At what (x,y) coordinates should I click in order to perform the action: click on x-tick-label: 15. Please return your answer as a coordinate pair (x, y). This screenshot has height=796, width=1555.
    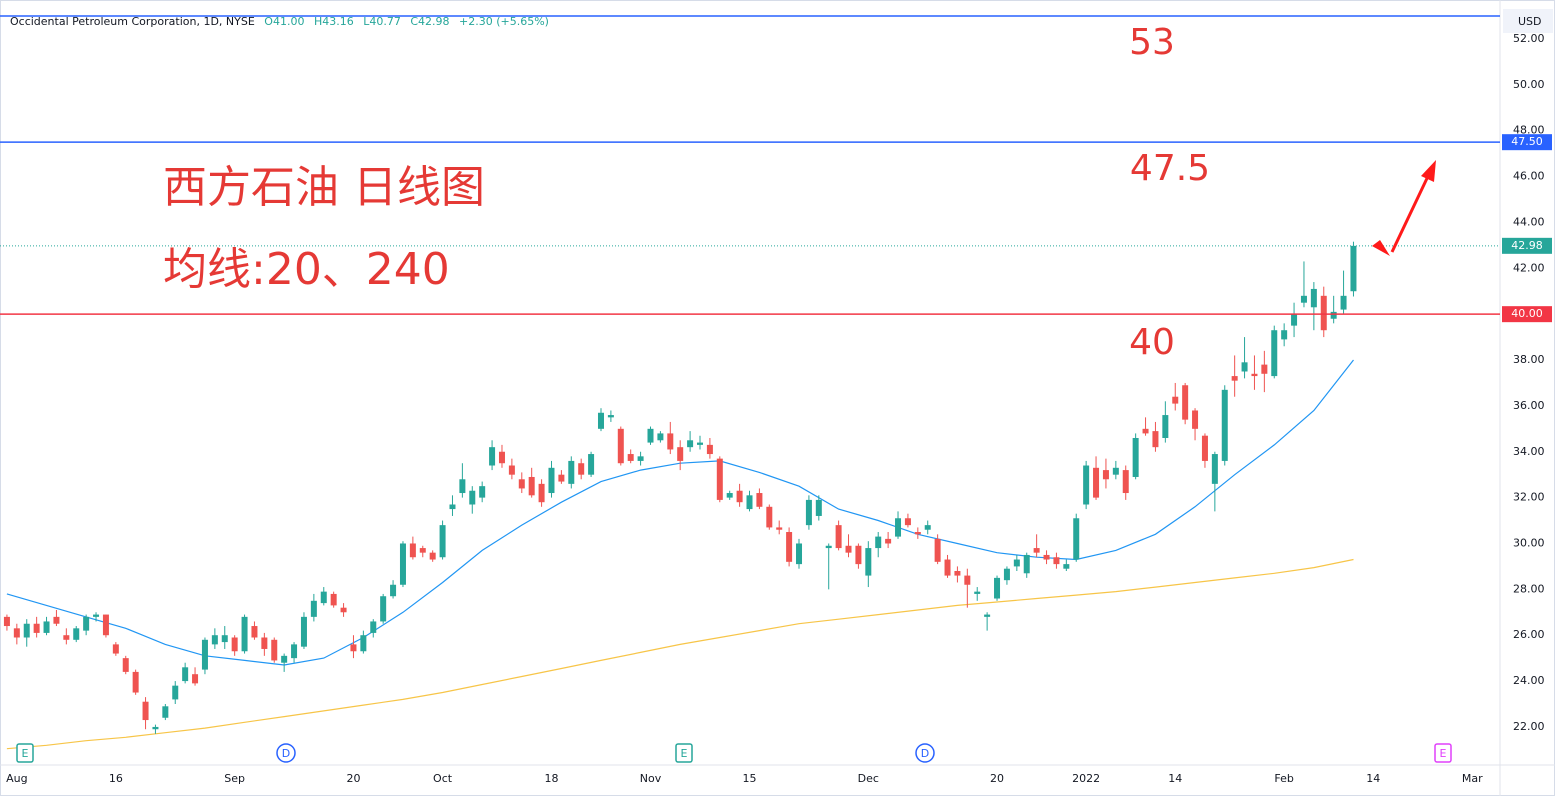
    Looking at the image, I should click on (750, 778).